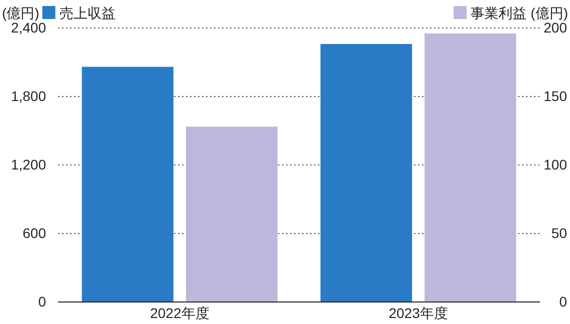  I want to click on y2-axis-title: (億円), so click(549, 13).